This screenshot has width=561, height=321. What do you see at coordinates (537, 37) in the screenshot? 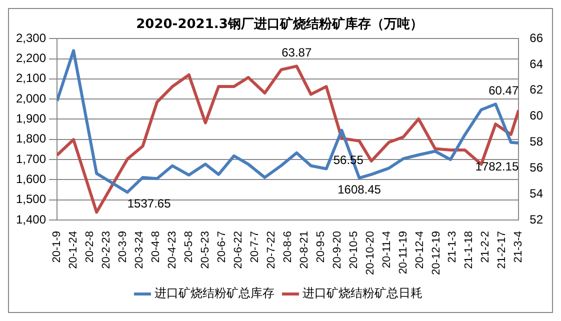
I see `y2-tick-label: 66` at bounding box center [537, 37].